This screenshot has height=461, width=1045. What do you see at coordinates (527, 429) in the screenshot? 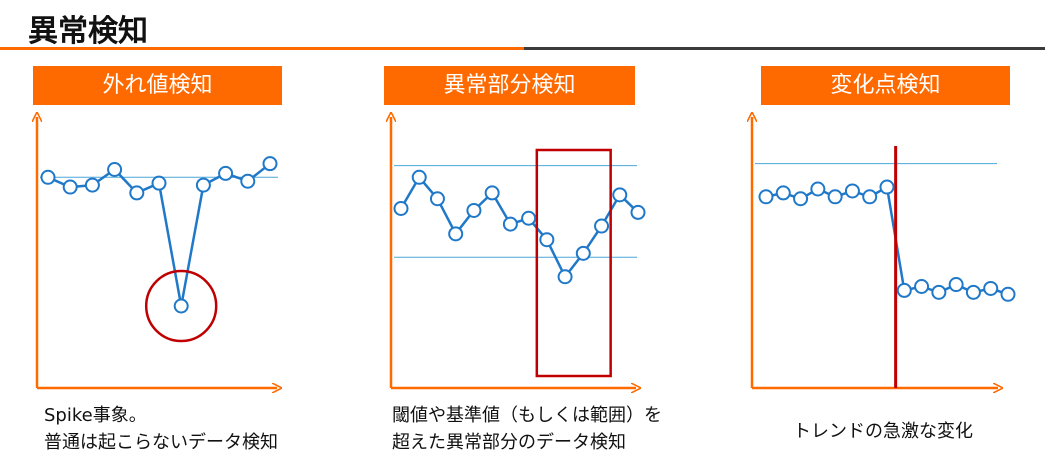
I see `caption-range: 閾値や基準値（もしくは範囲）を 超えた異常部分のデータ検知` at bounding box center [527, 429].